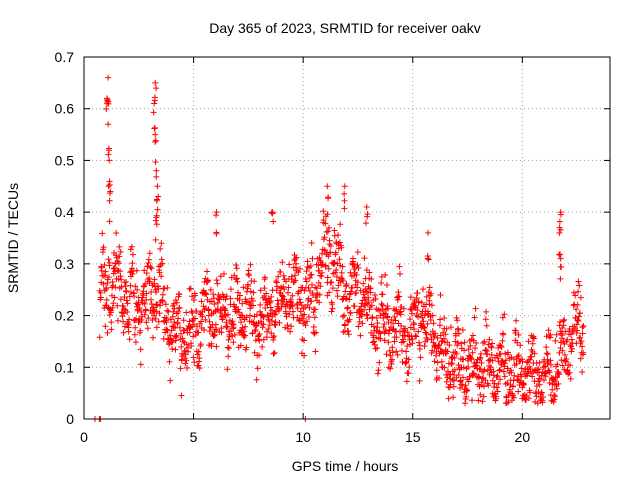 This screenshot has width=640, height=480. I want to click on y-tick-label: 0, so click(70, 419).